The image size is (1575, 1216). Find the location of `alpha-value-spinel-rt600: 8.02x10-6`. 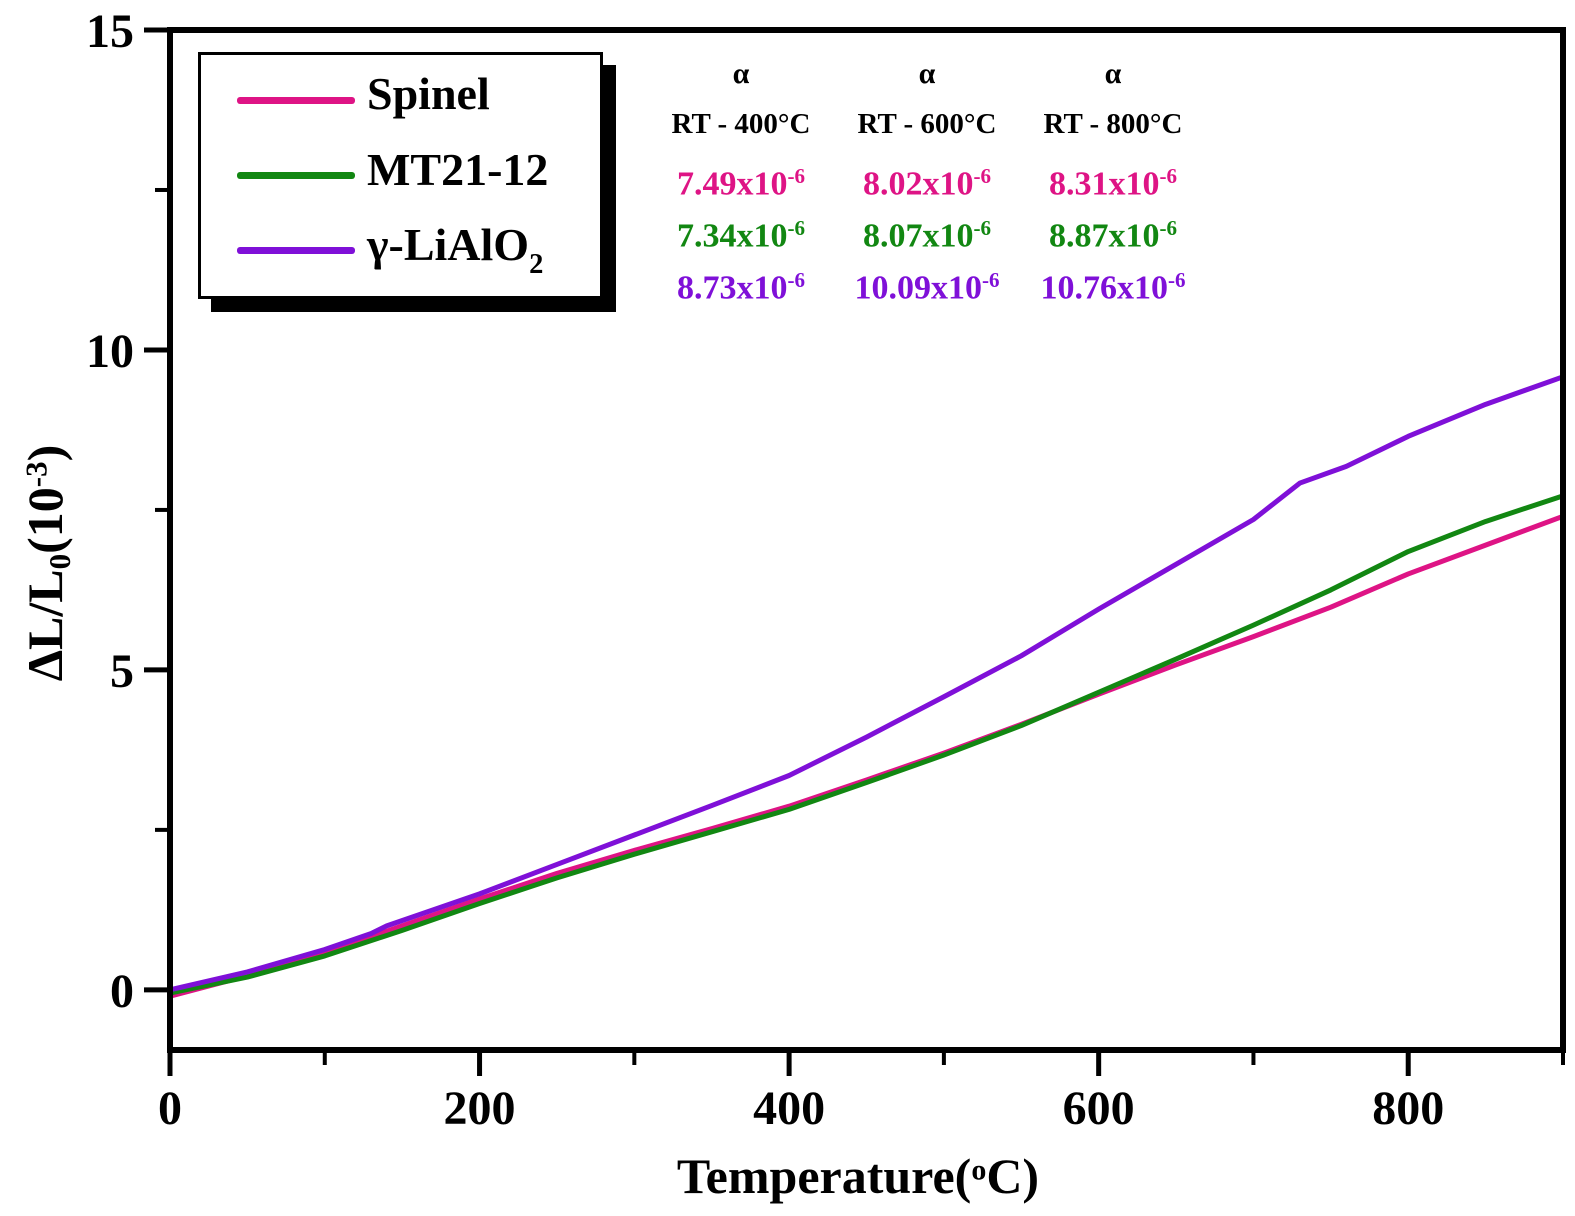

alpha-value-spinel-rt600: 8.02x10-6 is located at coordinates (927, 176).